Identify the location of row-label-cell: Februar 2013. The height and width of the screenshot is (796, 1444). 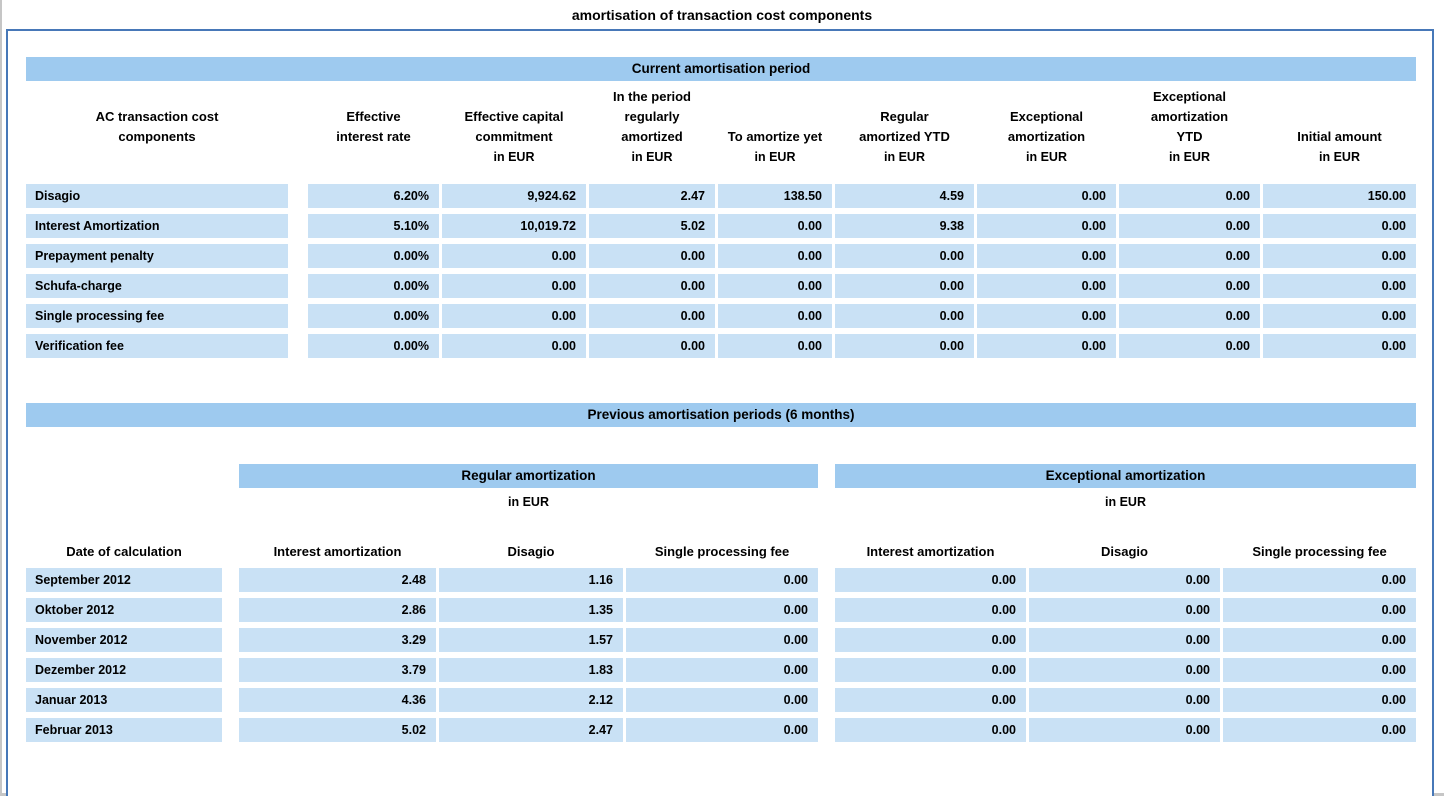
(124, 730).